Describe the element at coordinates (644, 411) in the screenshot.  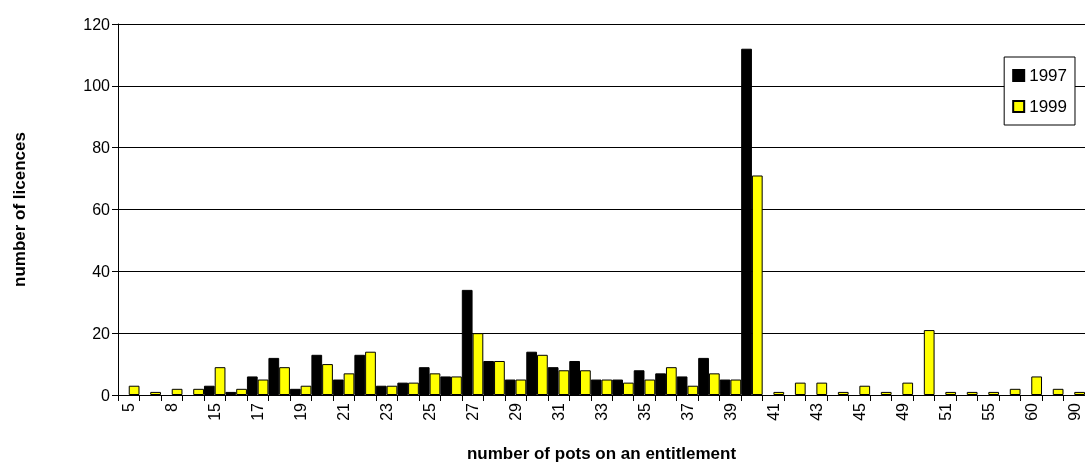
I see `x-tick-label: 35` at that location.